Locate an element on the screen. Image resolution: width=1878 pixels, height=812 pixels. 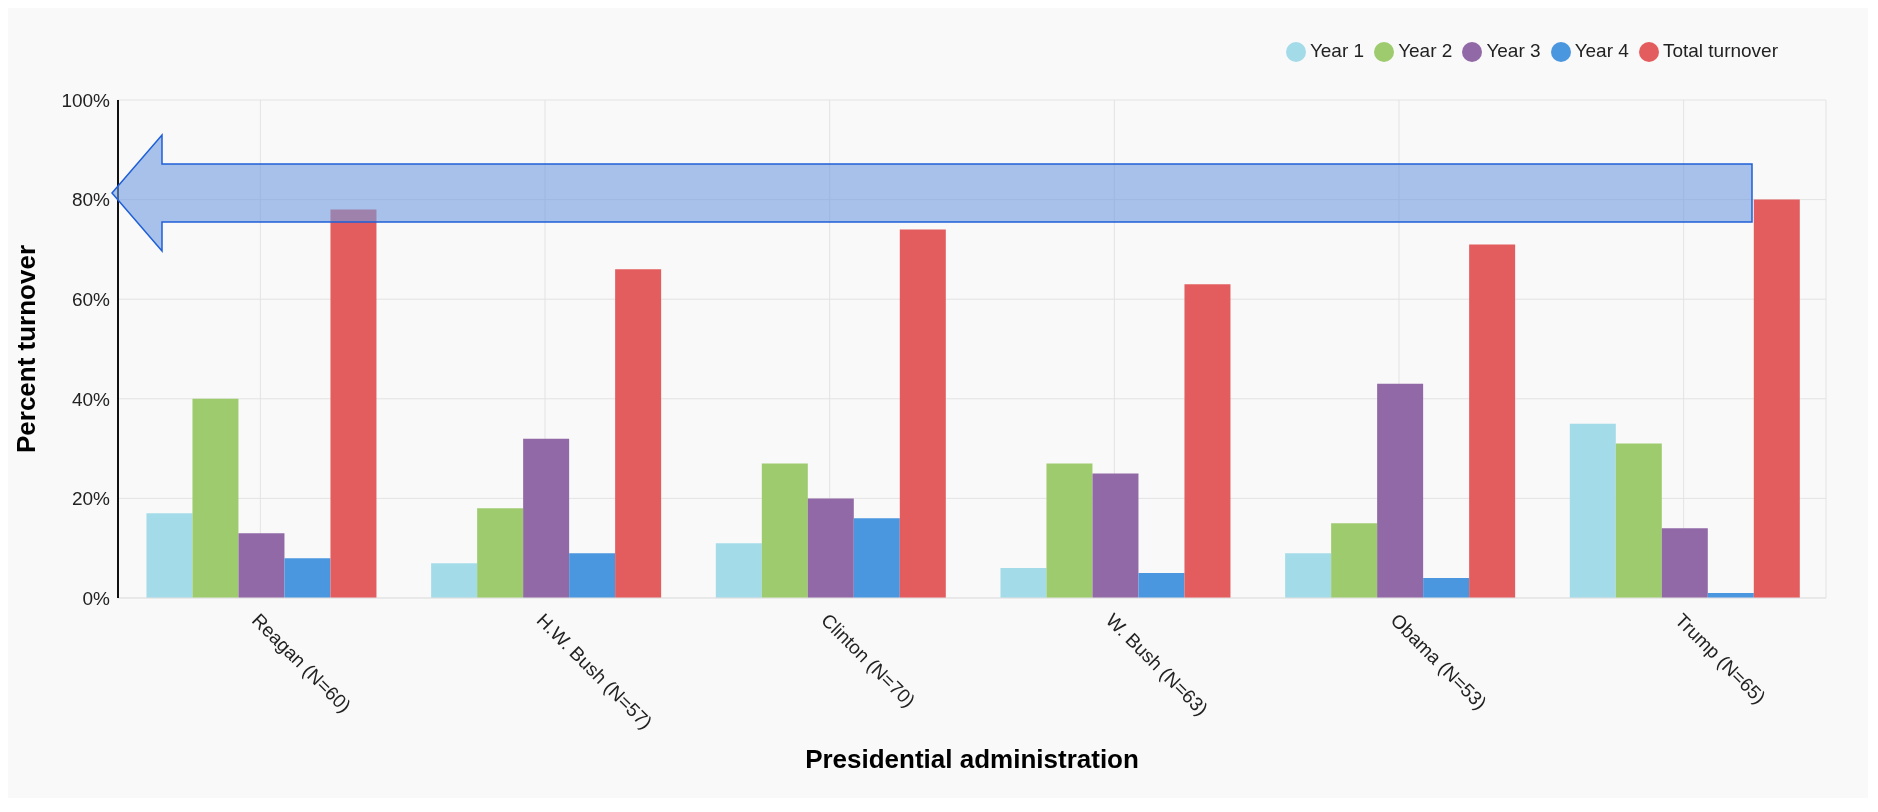
y-axis-title: Percent turnover is located at coordinates (26, 349).